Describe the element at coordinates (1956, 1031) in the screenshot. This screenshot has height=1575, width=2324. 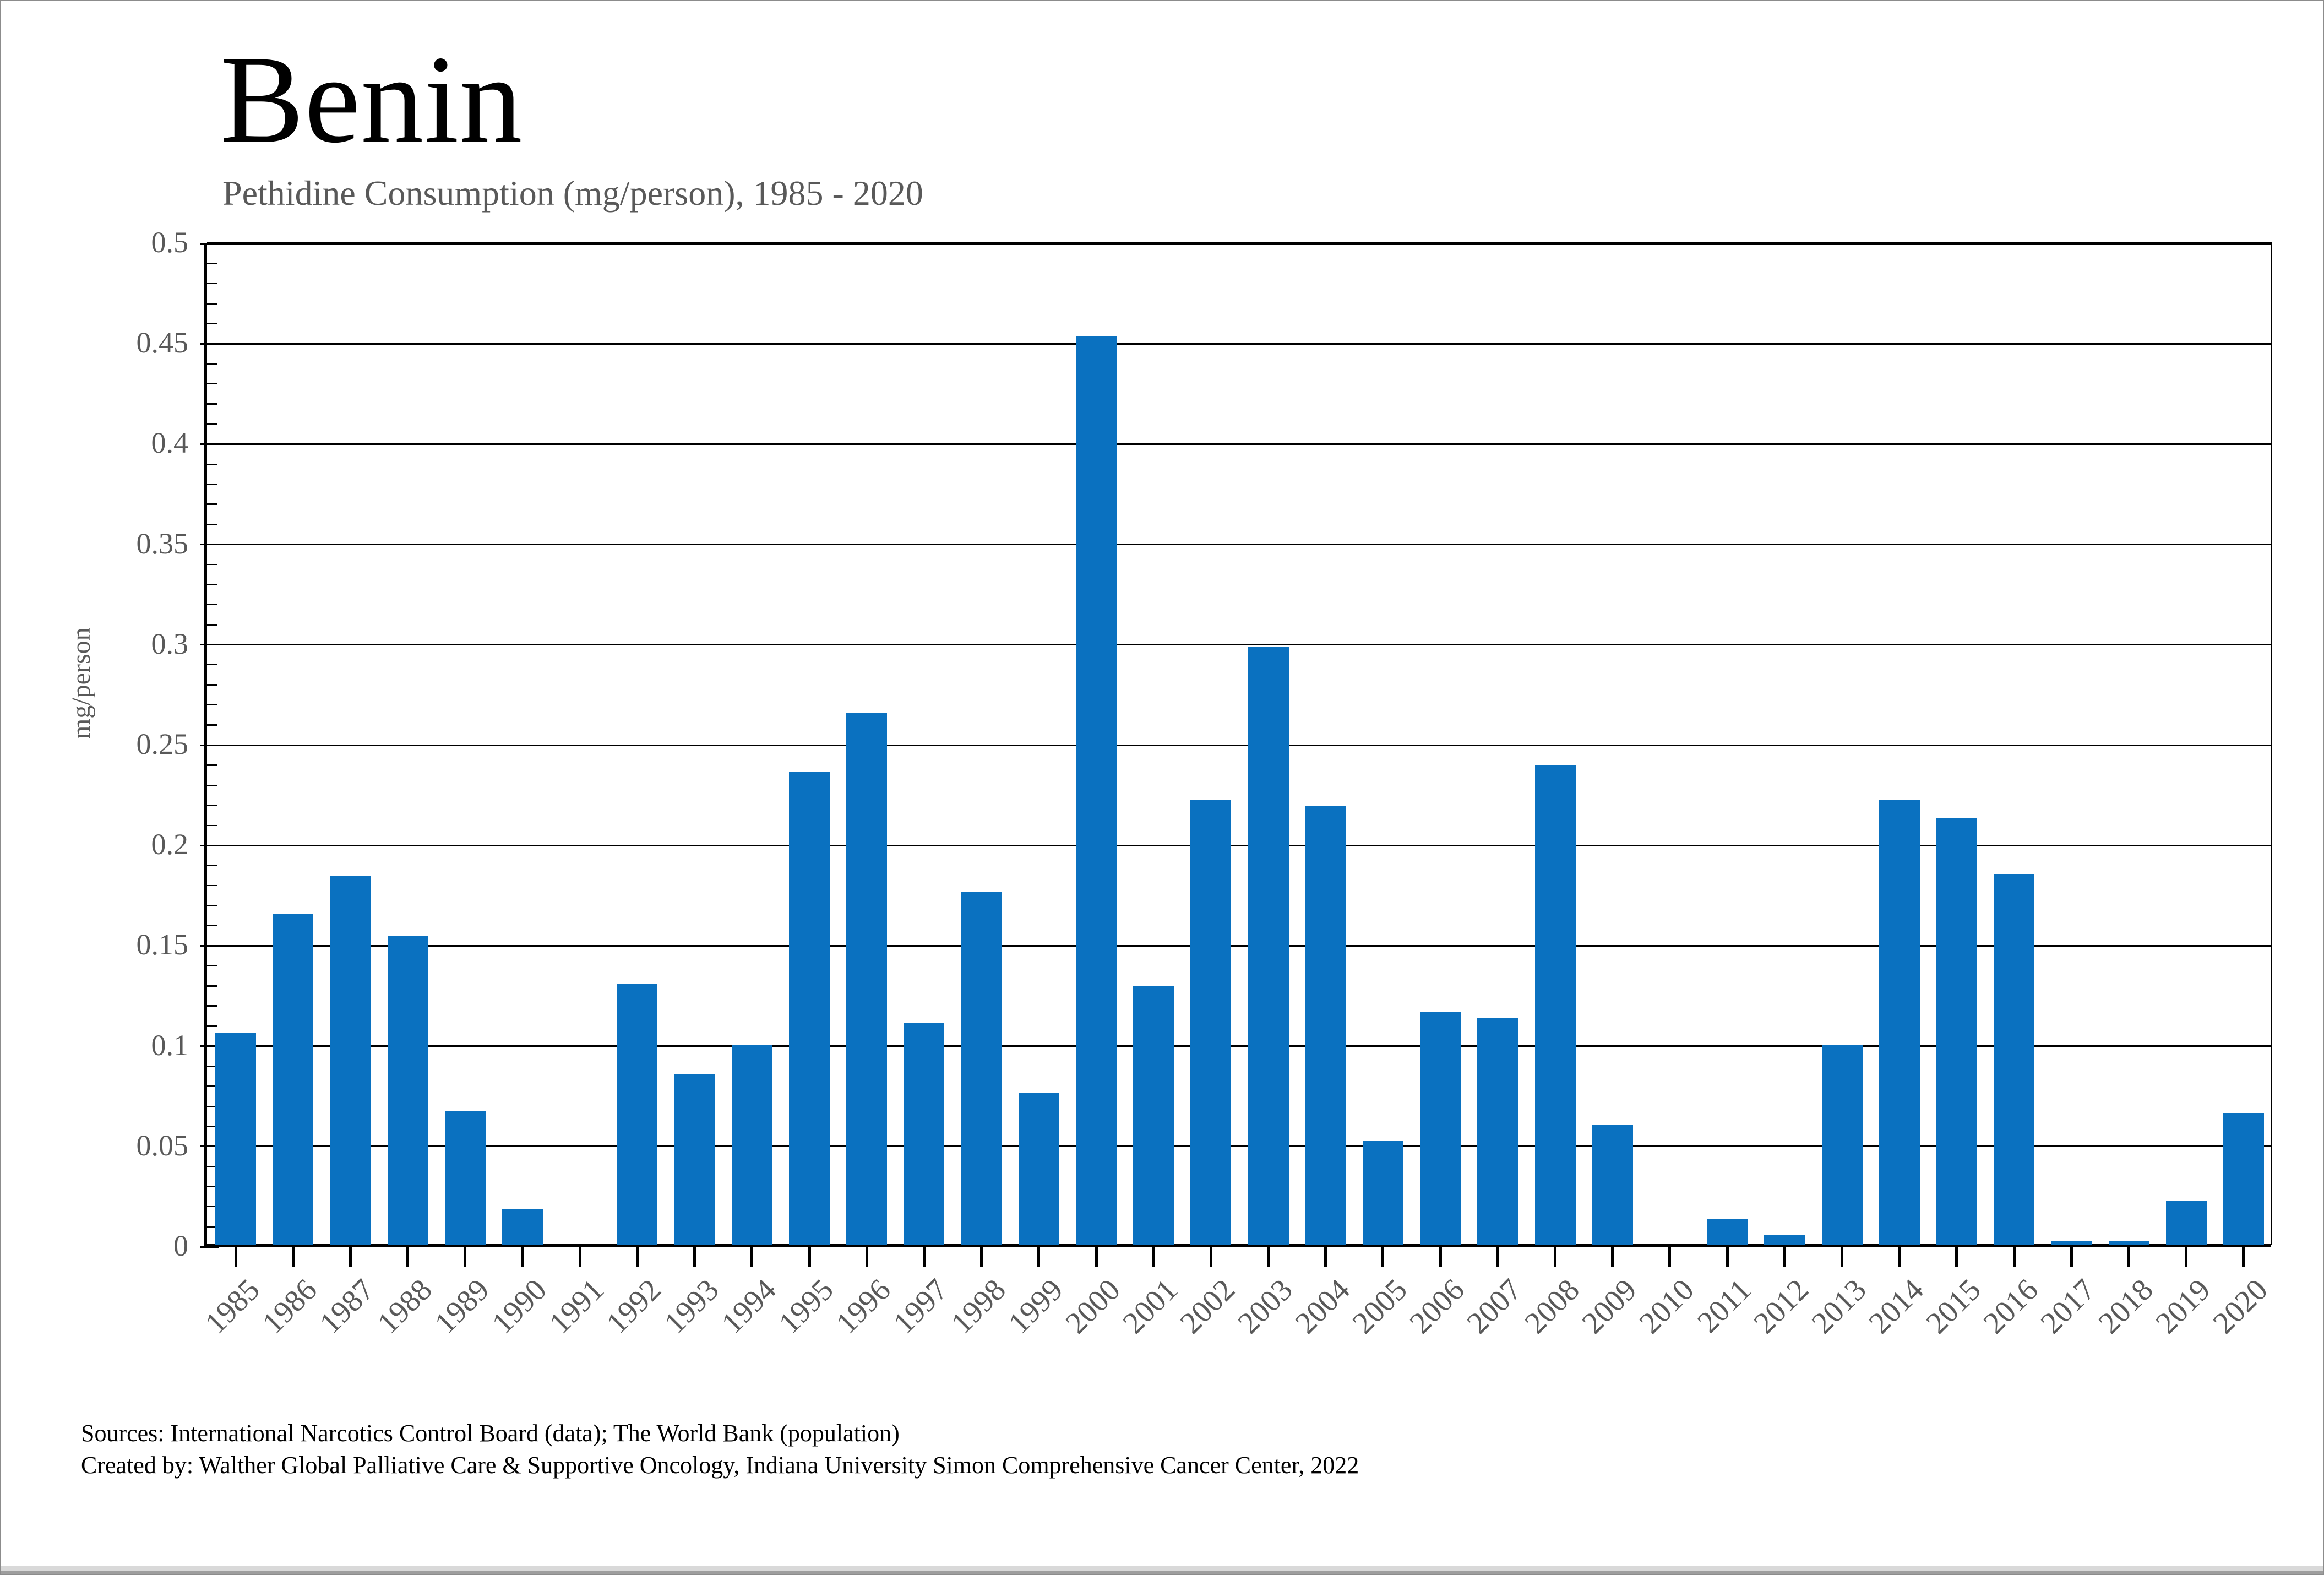
I see `bar-2015` at that location.